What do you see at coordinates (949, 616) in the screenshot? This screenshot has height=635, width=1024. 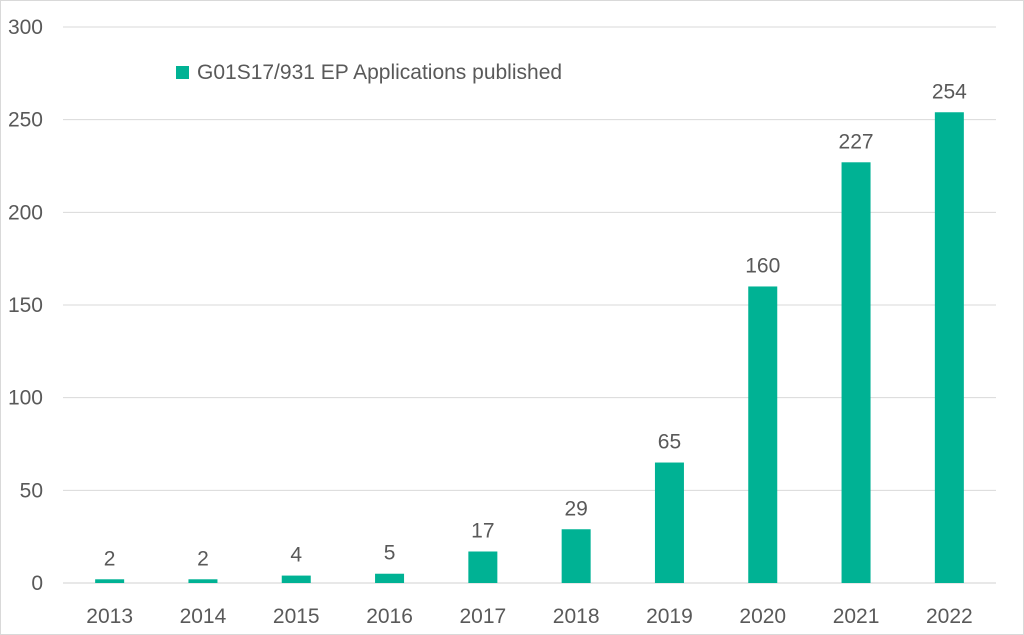 I see `x-tick-label: 2022` at bounding box center [949, 616].